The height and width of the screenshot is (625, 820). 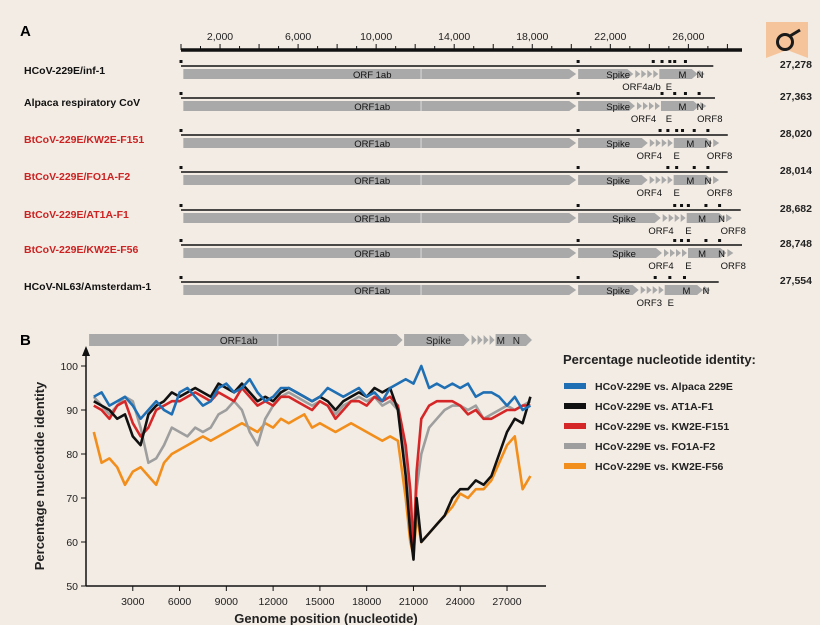 I want to click on spike-gene-arrow, so click(x=608, y=290).